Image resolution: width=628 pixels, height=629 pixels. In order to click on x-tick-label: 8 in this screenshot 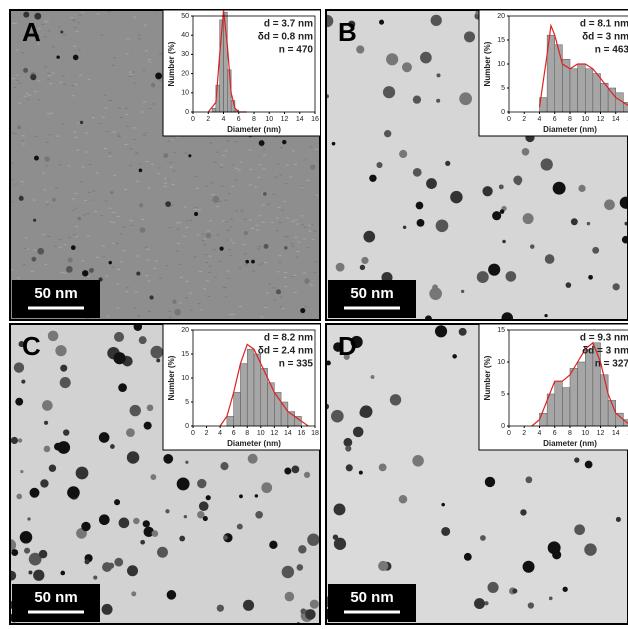, I will do `click(247, 433)`.